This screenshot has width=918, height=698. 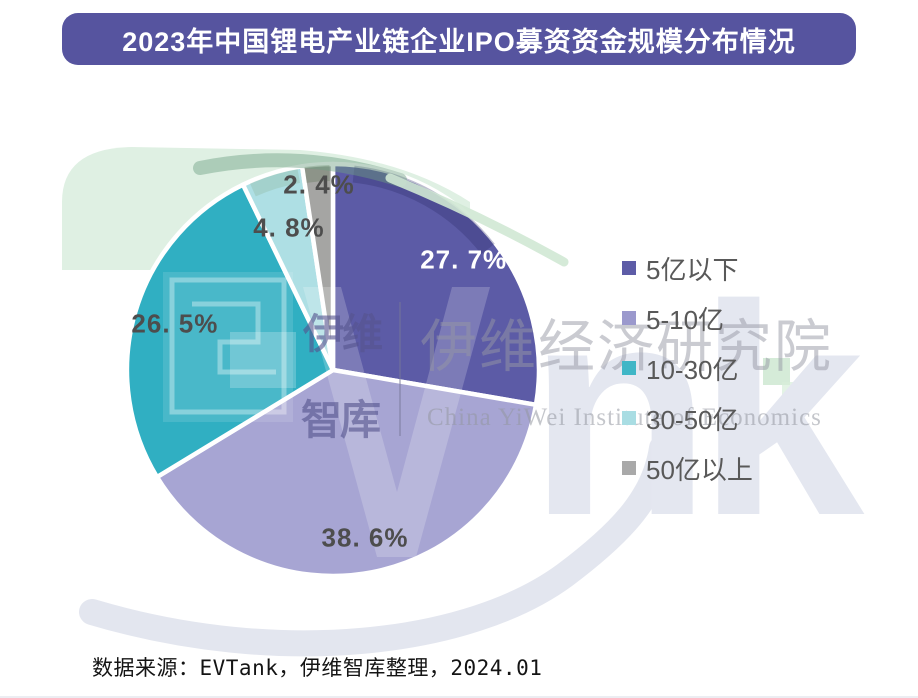 I want to click on legend-item: 10-30亿, so click(x=687, y=368).